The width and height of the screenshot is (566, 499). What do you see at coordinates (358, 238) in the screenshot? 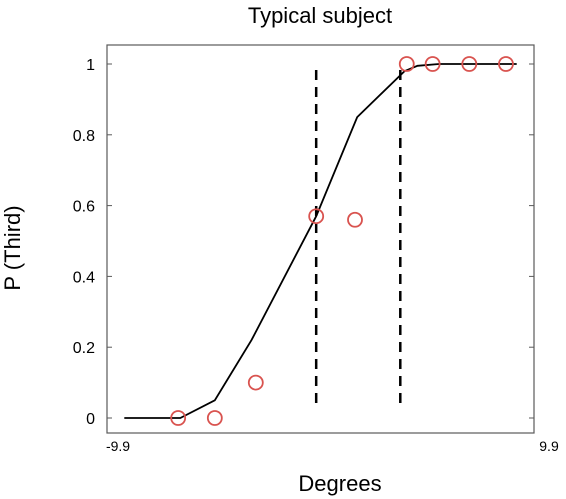
I see `reference-lines` at bounding box center [358, 238].